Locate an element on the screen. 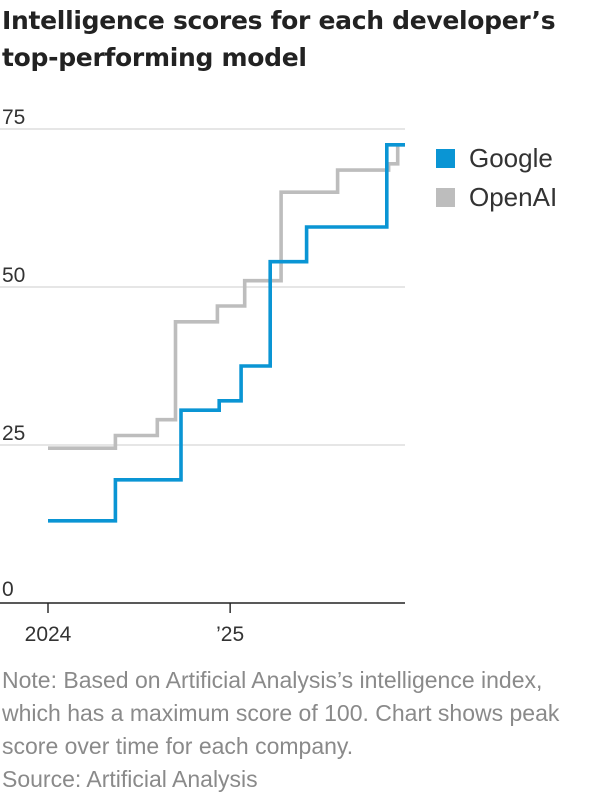 The height and width of the screenshot is (800, 600). legend-swatch-google is located at coordinates (445, 158).